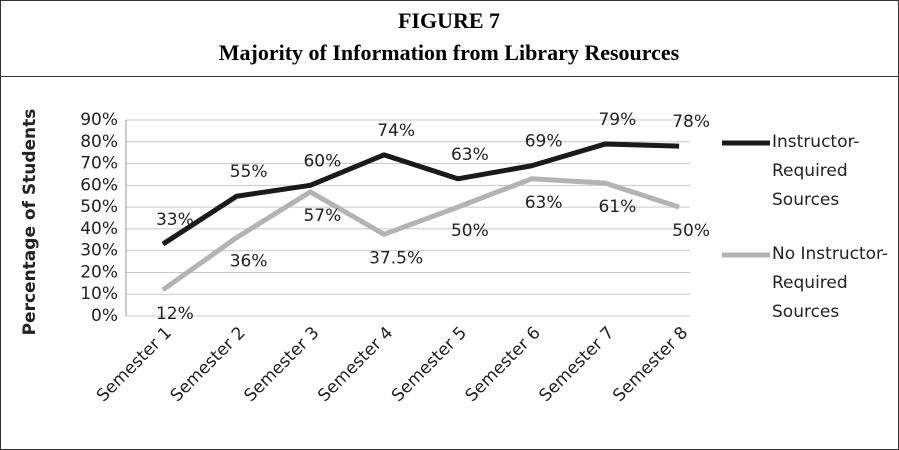 The height and width of the screenshot is (450, 899). I want to click on y-tick-label: 30%, so click(99, 251).